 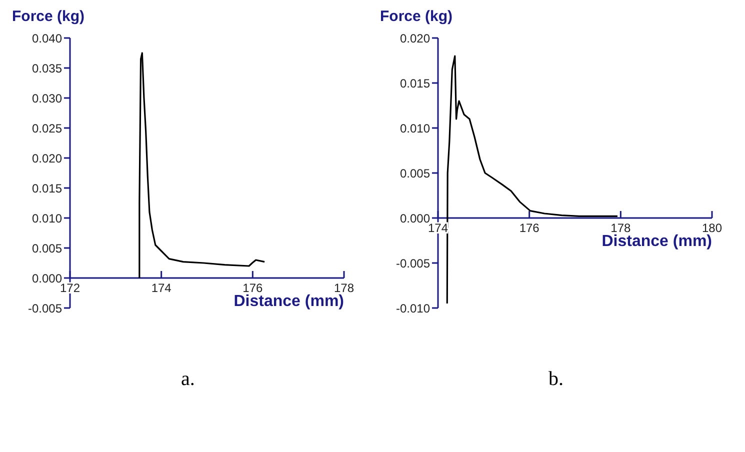 I want to click on text: b., so click(x=556, y=379).